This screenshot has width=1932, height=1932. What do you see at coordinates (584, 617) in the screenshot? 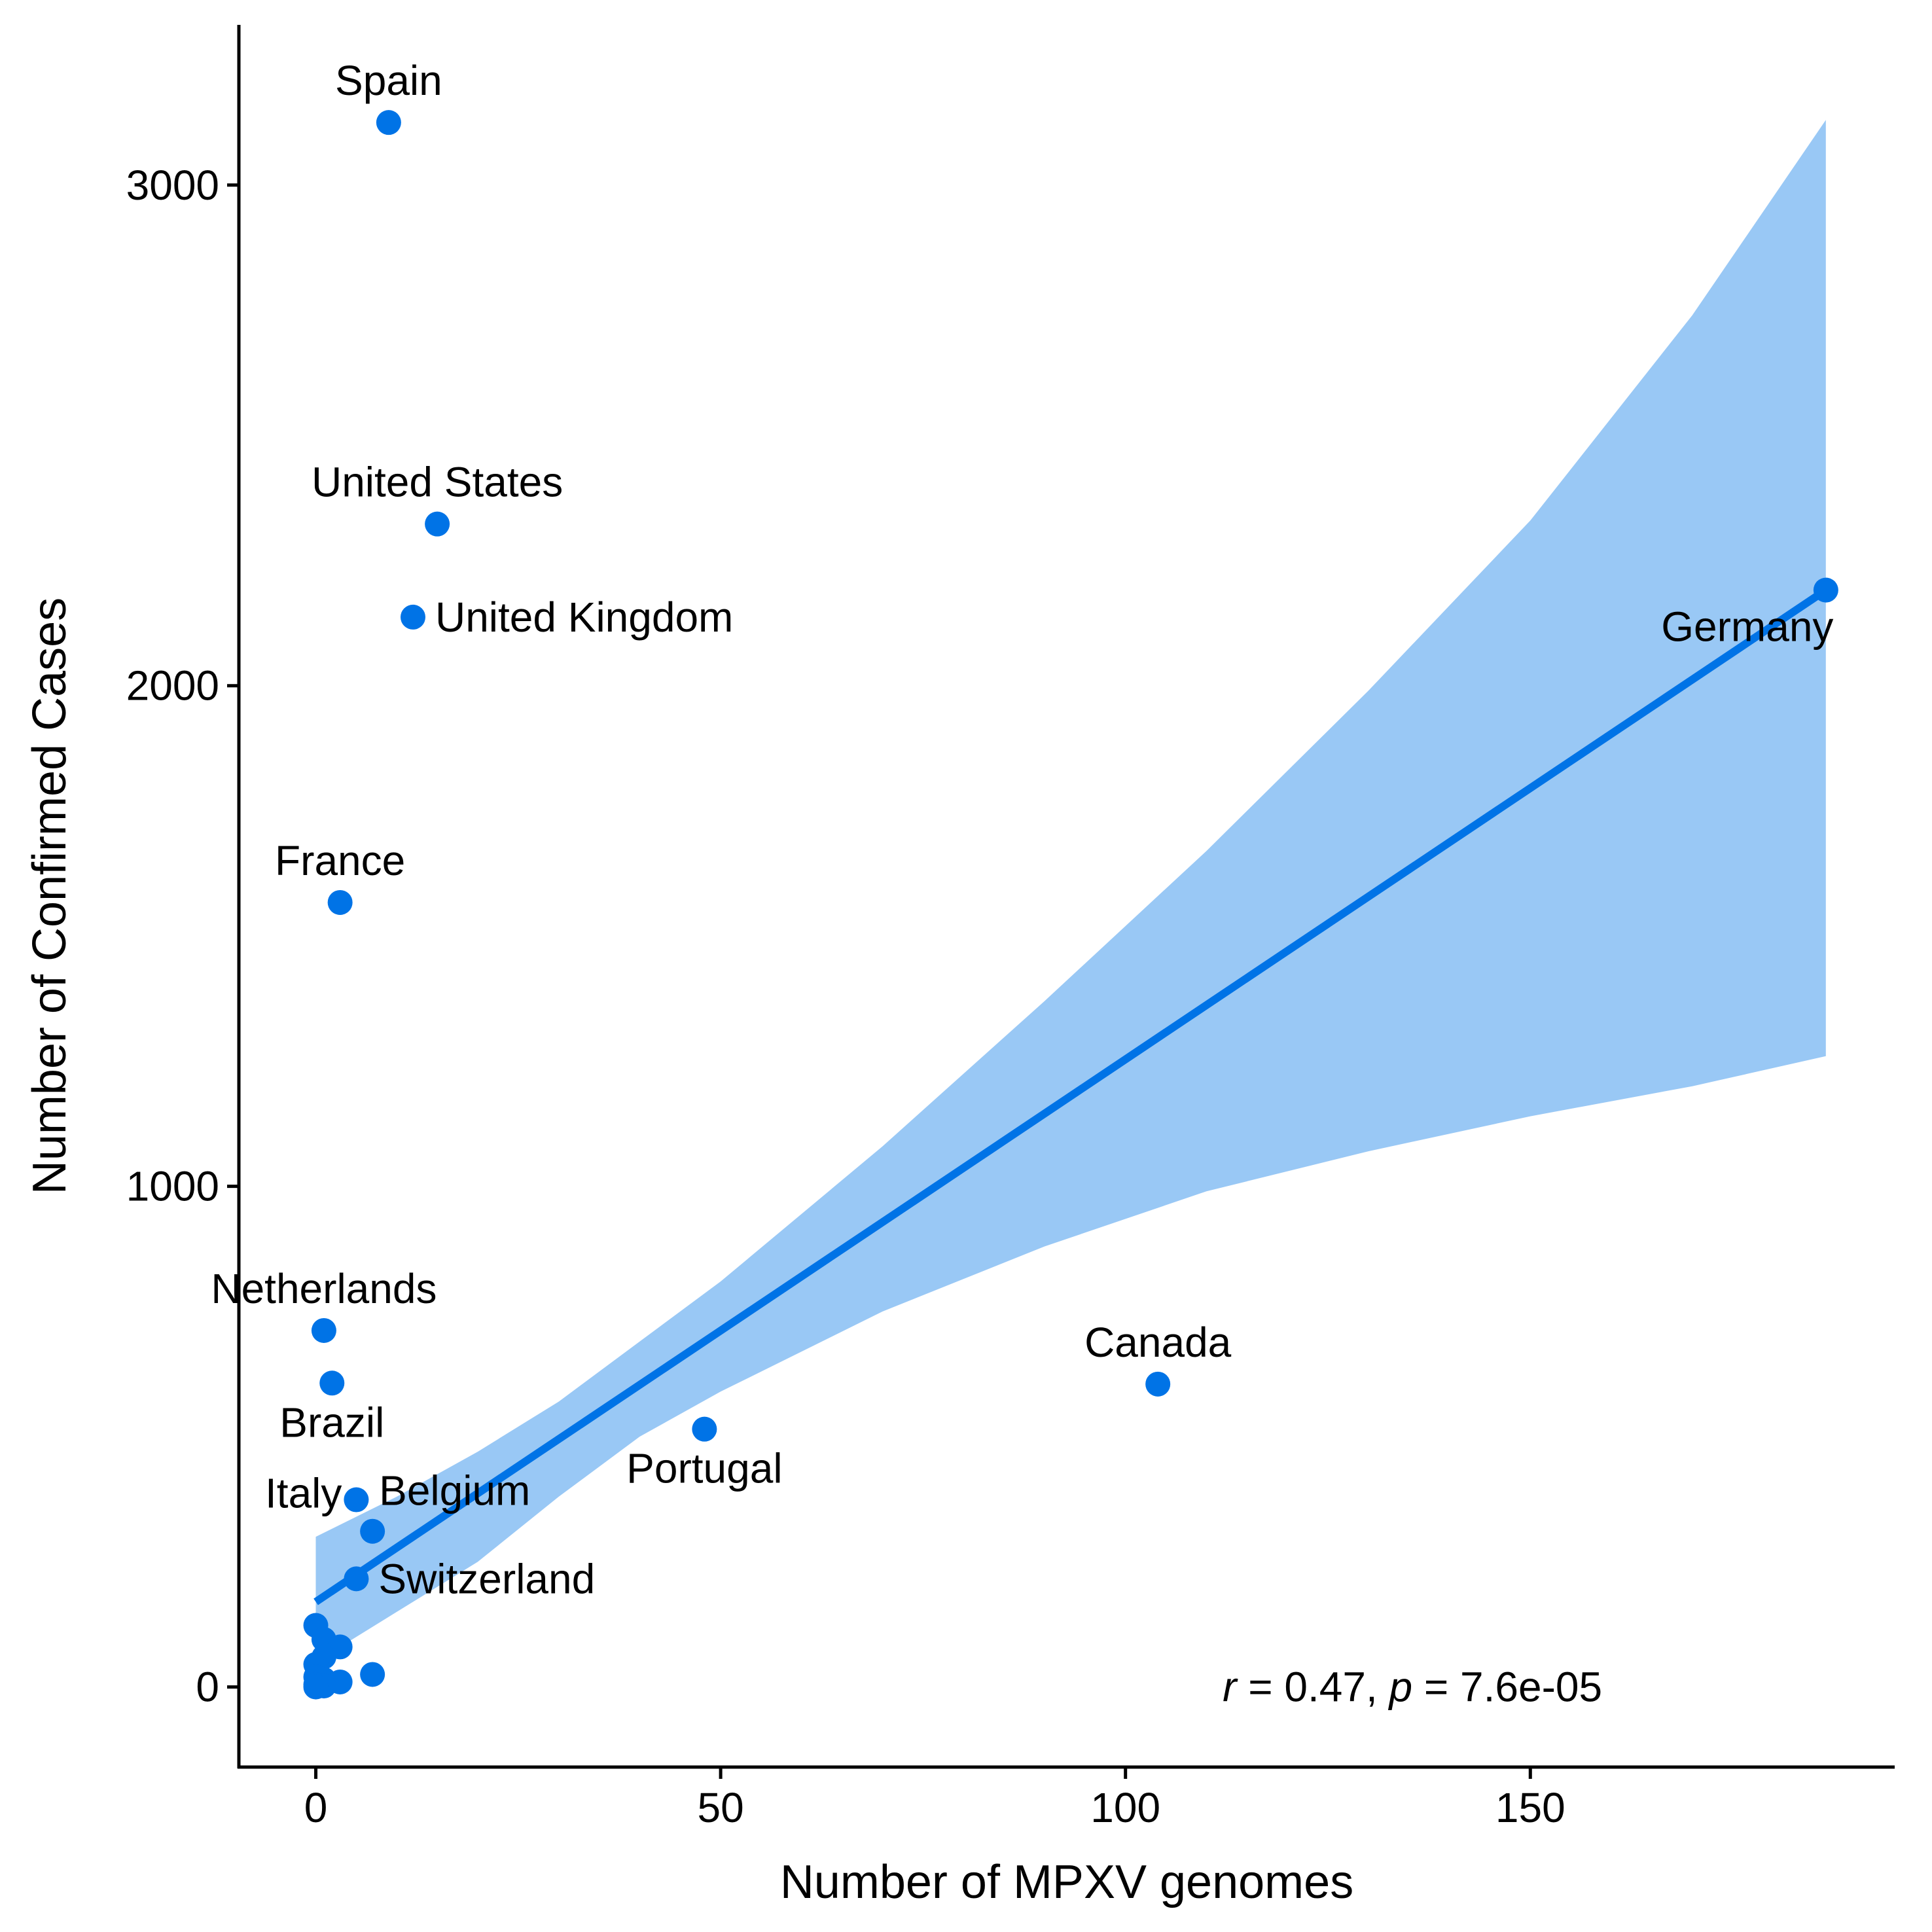
I see `point-label-united-kingdom: United Kingdom` at bounding box center [584, 617].